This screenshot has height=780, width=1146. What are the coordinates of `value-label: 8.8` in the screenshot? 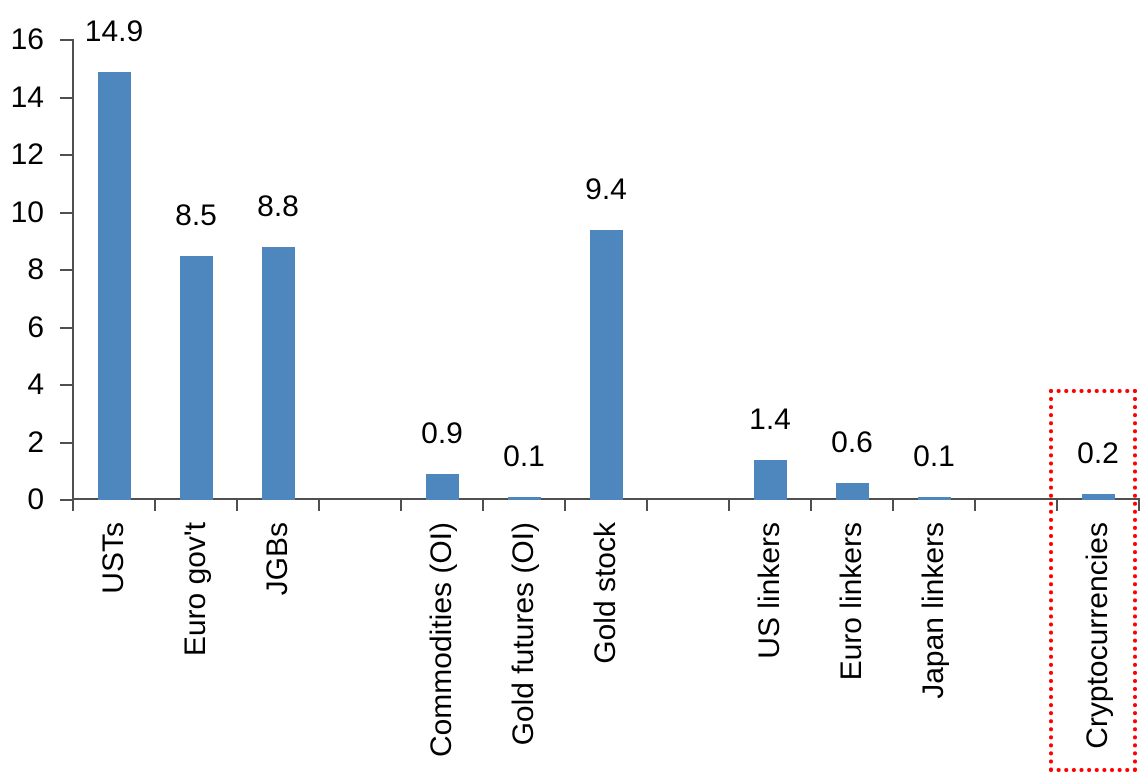 It's located at (278, 206).